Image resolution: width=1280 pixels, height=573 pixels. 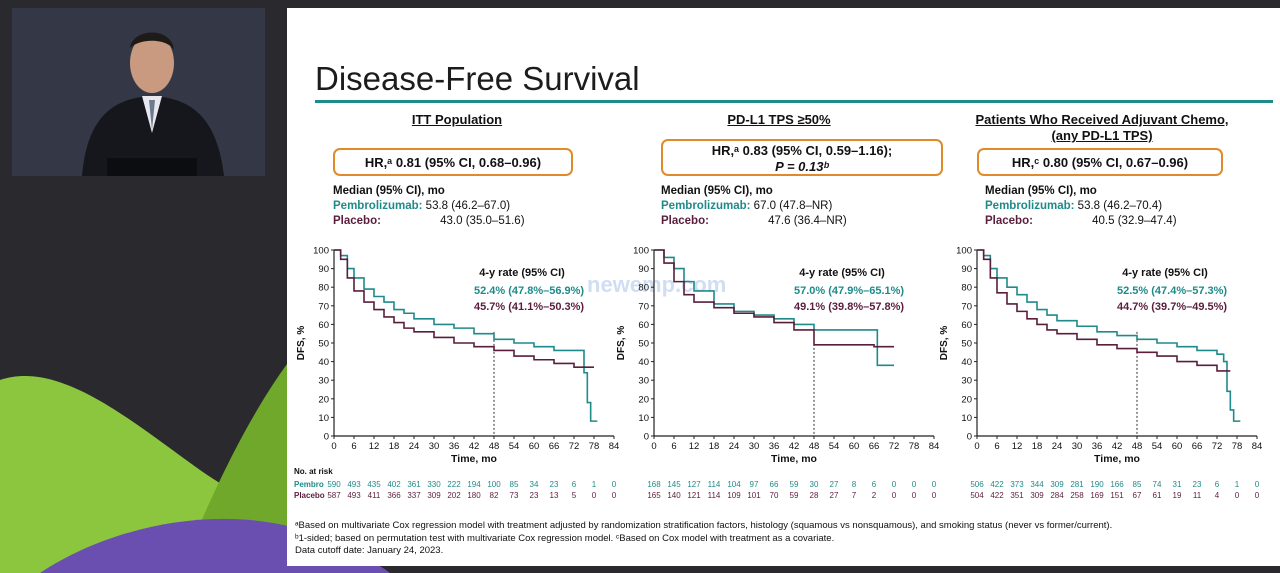 I want to click on watermark: newemp.com, so click(x=657, y=284).